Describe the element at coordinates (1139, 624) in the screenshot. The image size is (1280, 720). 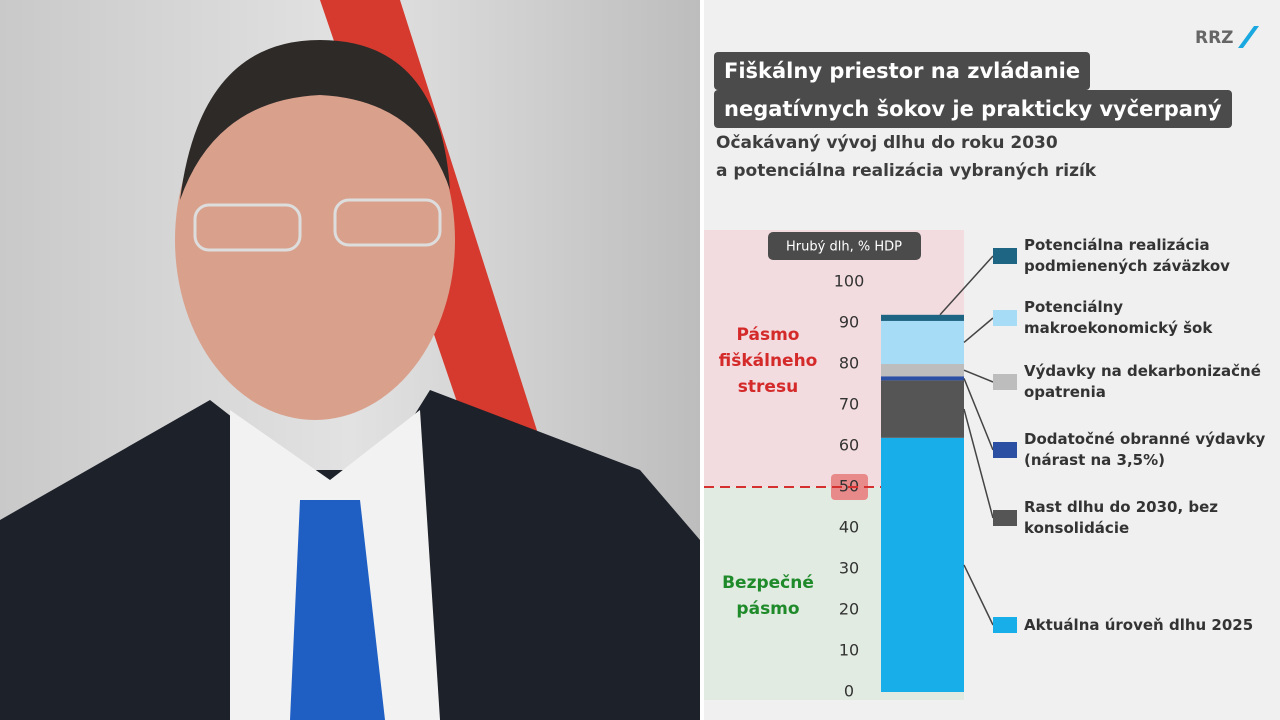
I see `legend-label: Aktuálna úroveň dlhu 2025` at that location.